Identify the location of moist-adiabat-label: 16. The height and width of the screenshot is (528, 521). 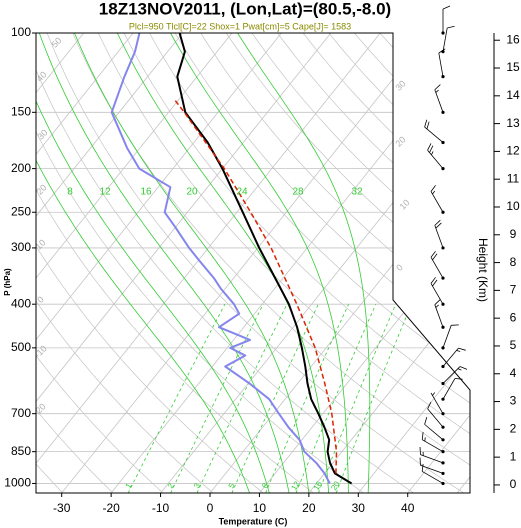
(146, 192).